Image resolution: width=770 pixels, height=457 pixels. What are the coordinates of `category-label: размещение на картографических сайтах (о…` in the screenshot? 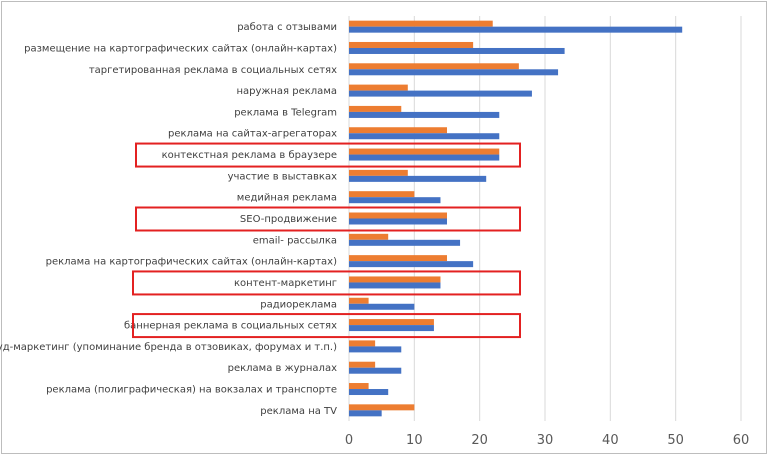 It's located at (180, 48).